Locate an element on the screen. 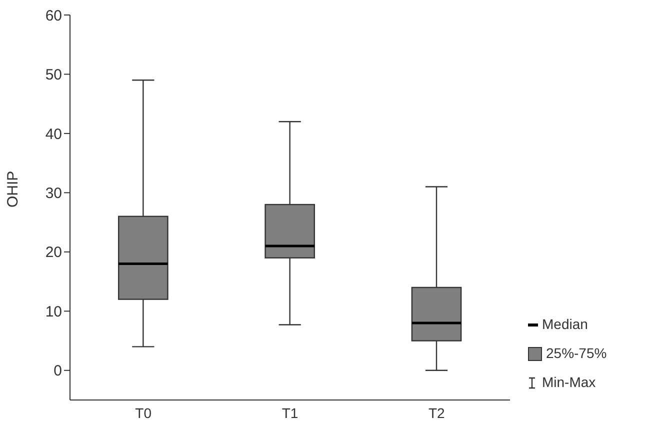 Image resolution: width=653 pixels, height=439 pixels. text: Min-Max is located at coordinates (569, 382).